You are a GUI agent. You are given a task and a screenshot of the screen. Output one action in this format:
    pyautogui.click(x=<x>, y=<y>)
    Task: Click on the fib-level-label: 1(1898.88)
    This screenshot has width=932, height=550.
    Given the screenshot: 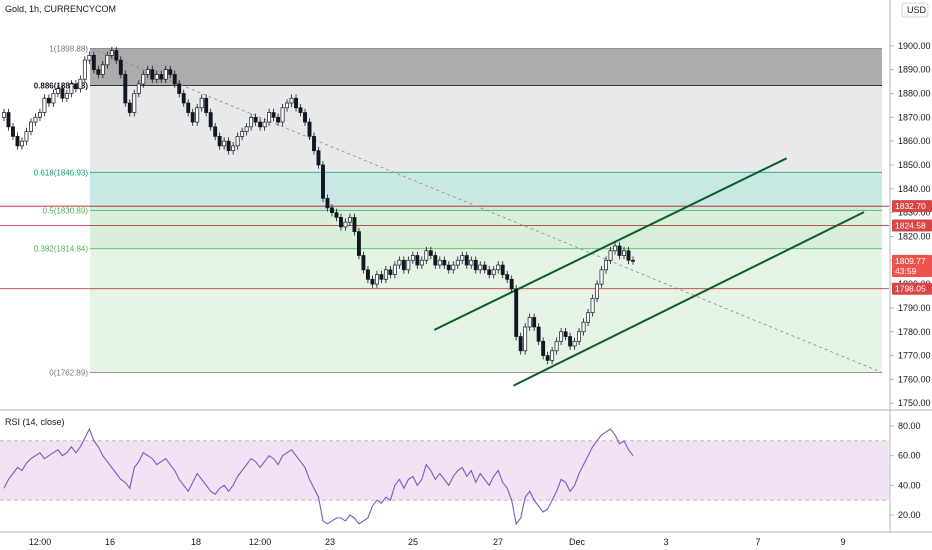 What is the action you would take?
    pyautogui.click(x=68, y=48)
    